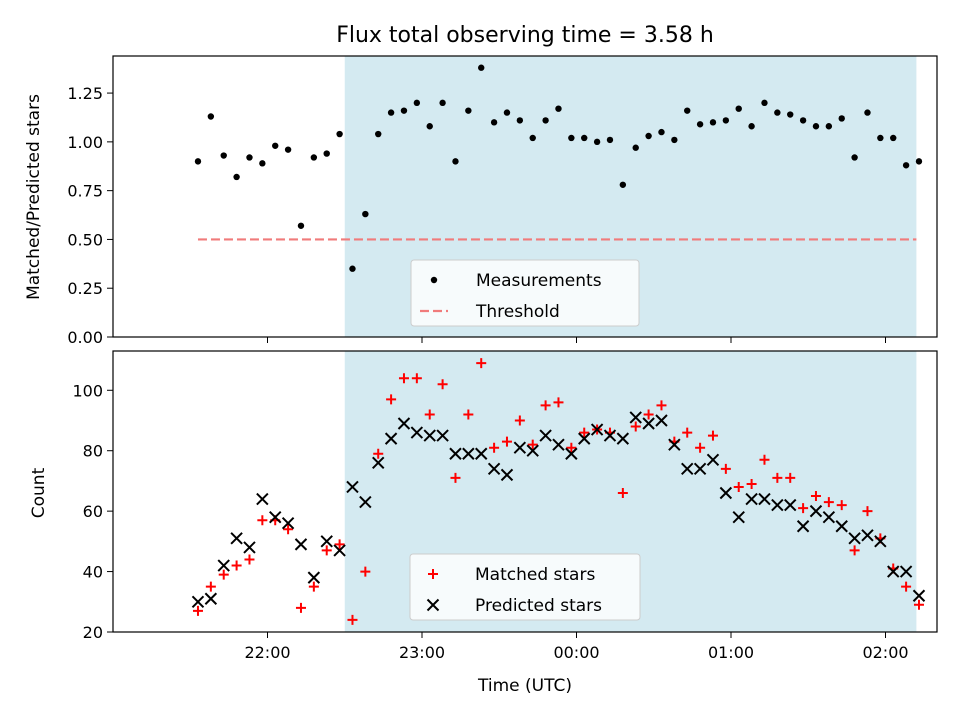 The height and width of the screenshot is (720, 960). Describe the element at coordinates (525, 35) in the screenshot. I see `chart-title: Flux total observing time = 3.58 h` at that location.